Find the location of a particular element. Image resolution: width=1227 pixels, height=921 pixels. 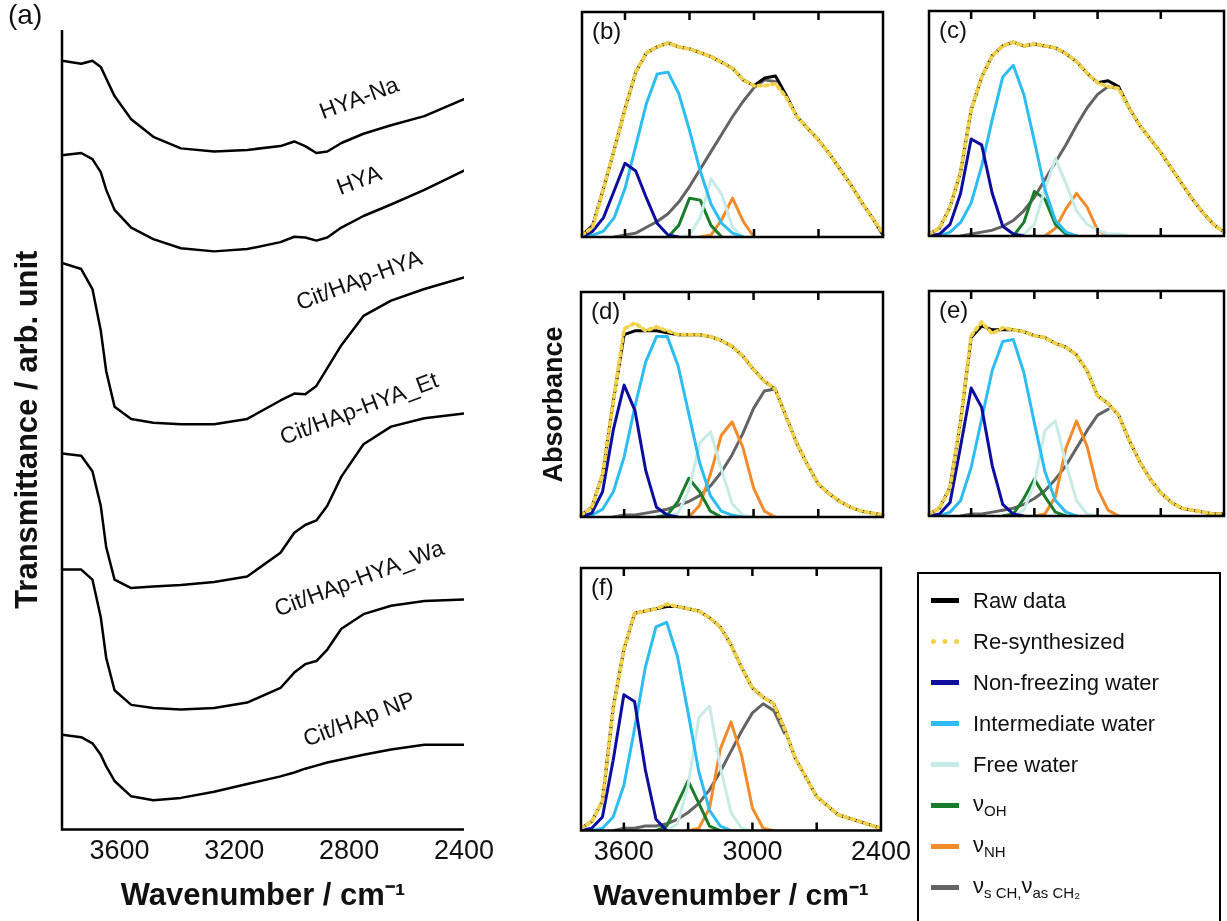

legend-label: ν$_{s CH,}$ν$_{as CH₂}$ is located at coordinates (1026, 887).